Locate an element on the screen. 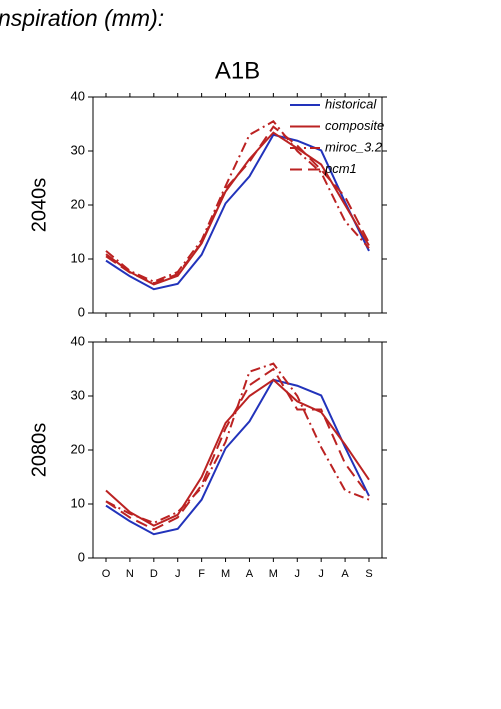 The height and width of the screenshot is (709, 501). legend-label: miroc_3.2 is located at coordinates (354, 146).